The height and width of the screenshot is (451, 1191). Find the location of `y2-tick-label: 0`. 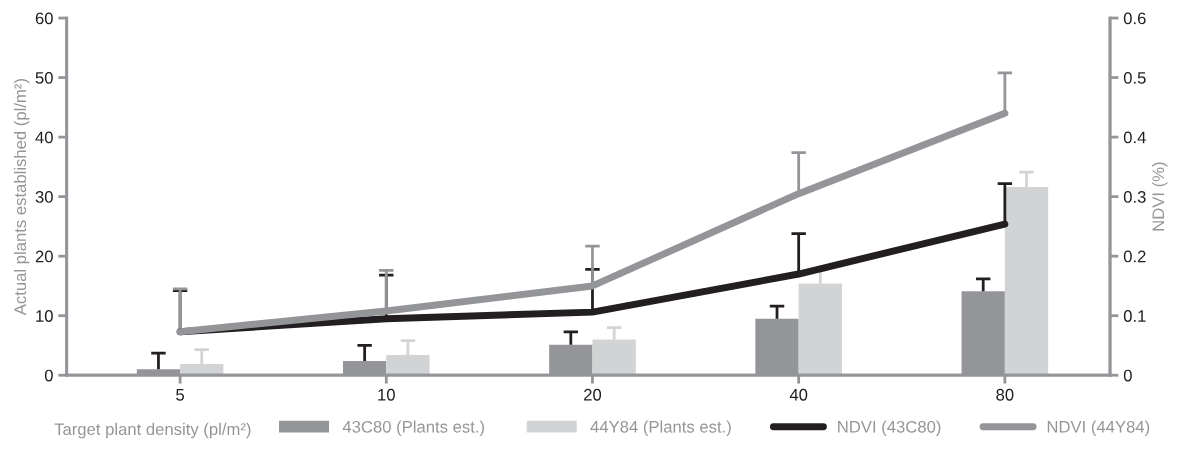

y2-tick-label: 0 is located at coordinates (1127, 375).